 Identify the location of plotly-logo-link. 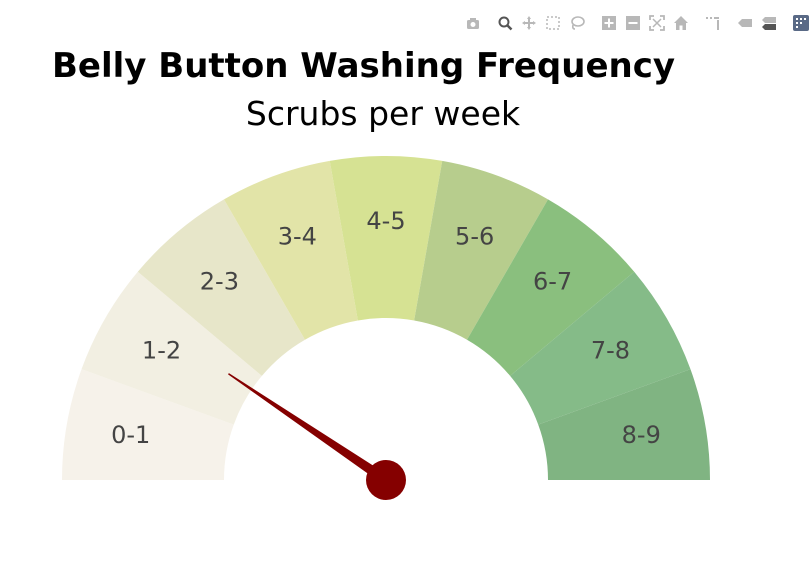
(801, 23).